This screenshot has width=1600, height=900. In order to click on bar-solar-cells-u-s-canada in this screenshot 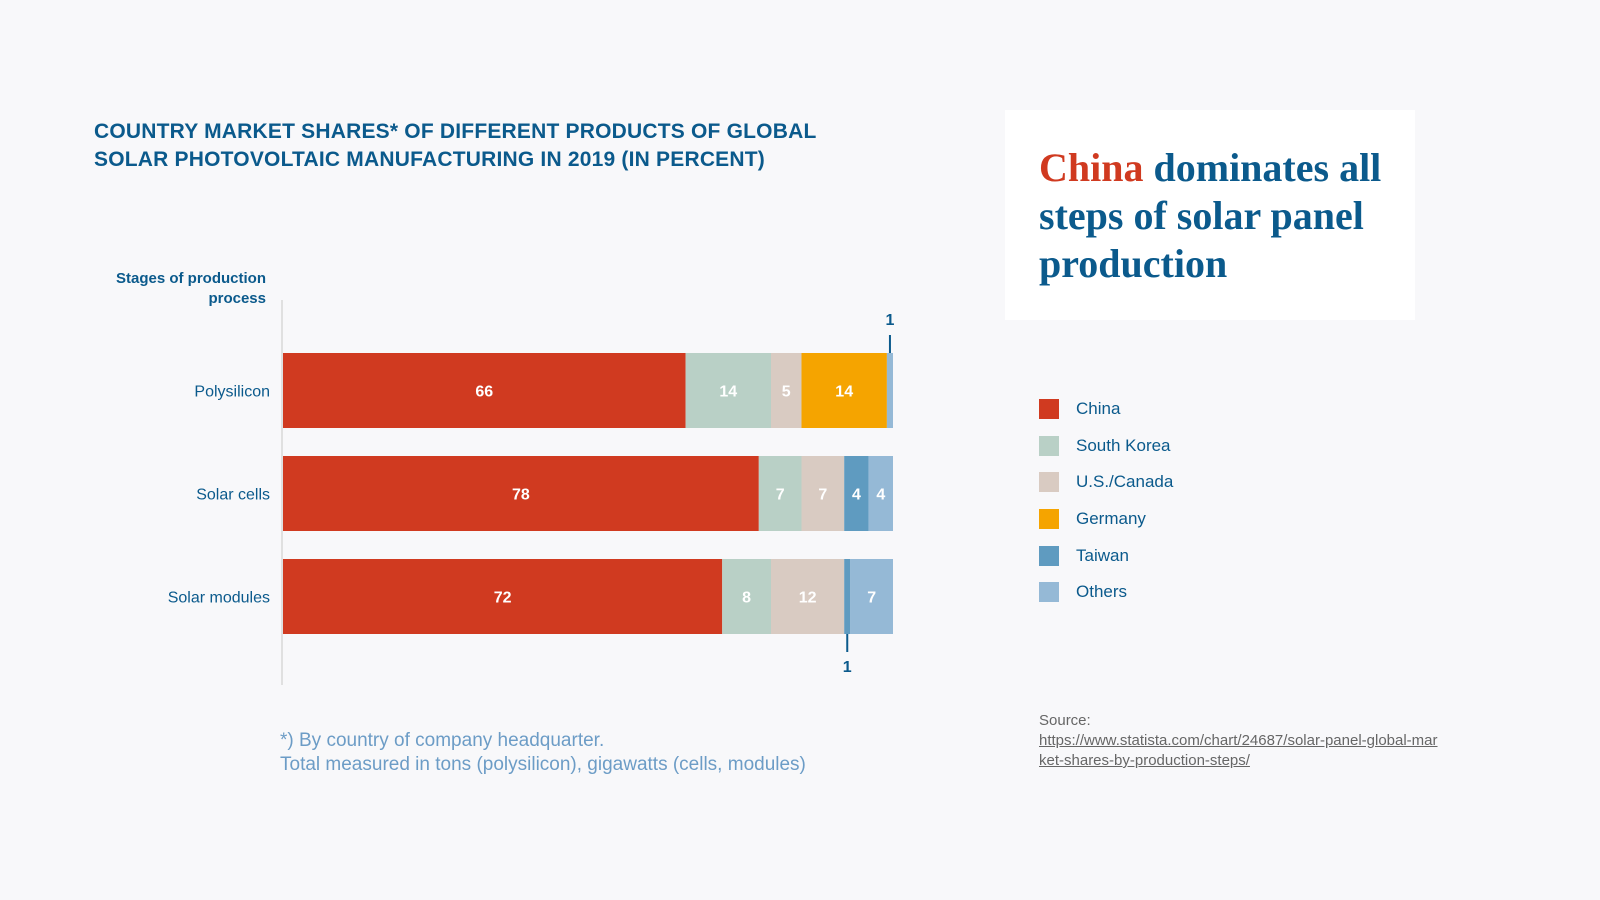, I will do `click(823, 493)`.